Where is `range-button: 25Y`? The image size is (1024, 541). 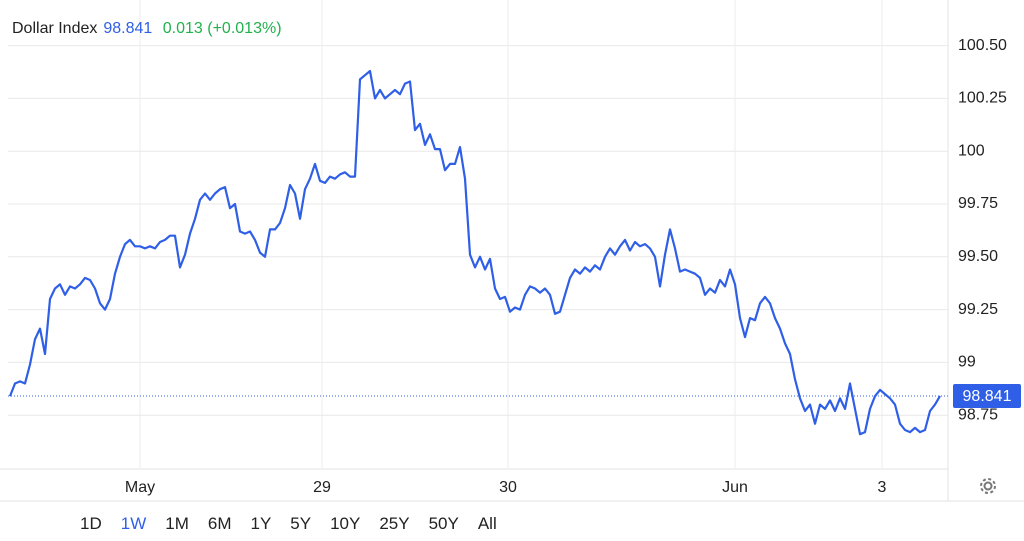 range-button: 25Y is located at coordinates (394, 523).